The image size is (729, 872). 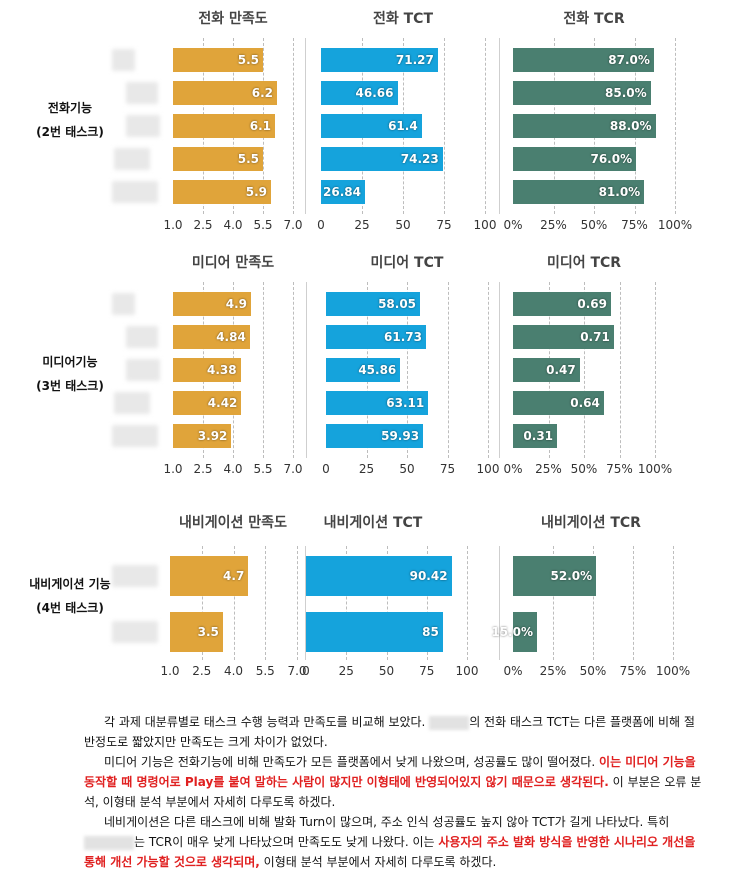 What do you see at coordinates (553, 671) in the screenshot?
I see `tick-label: 25%` at bounding box center [553, 671].